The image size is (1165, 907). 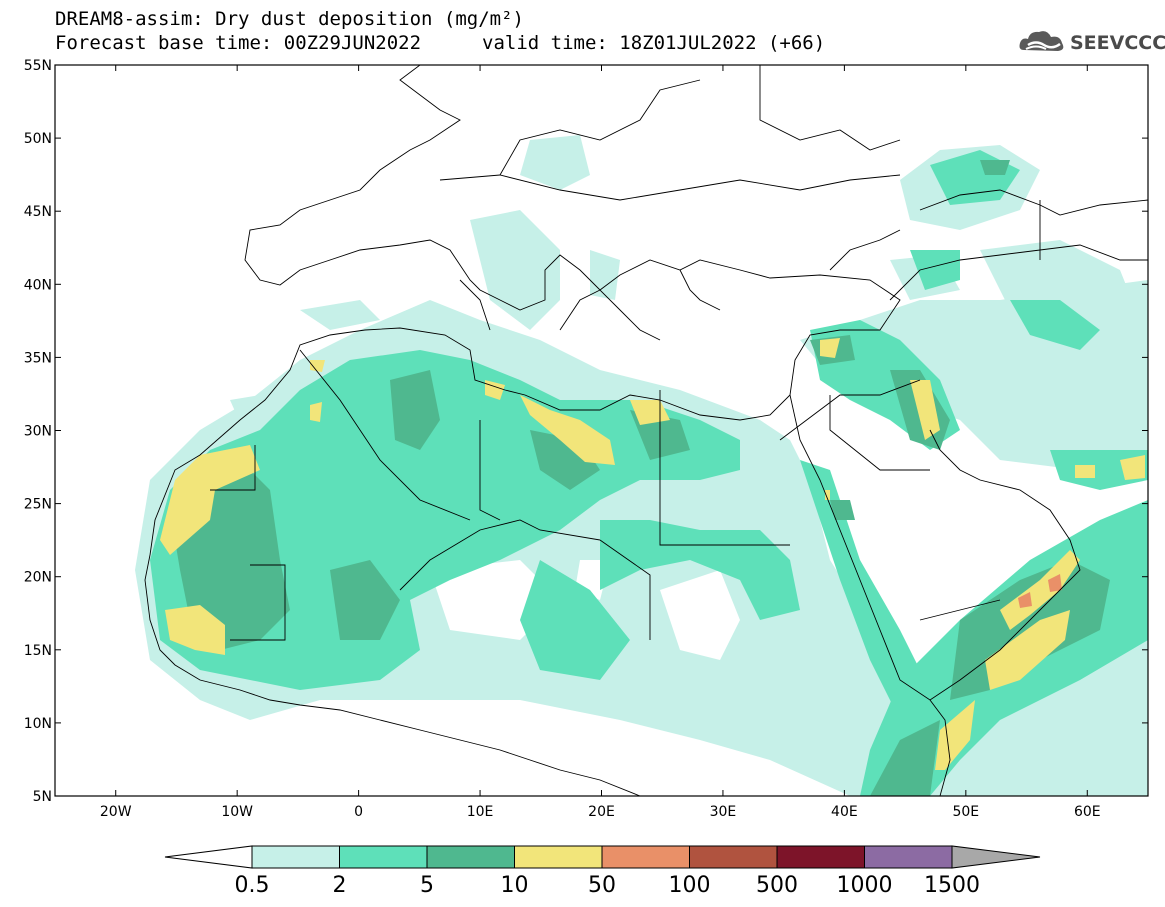 I want to click on lon-label: 10E, so click(x=480, y=812).